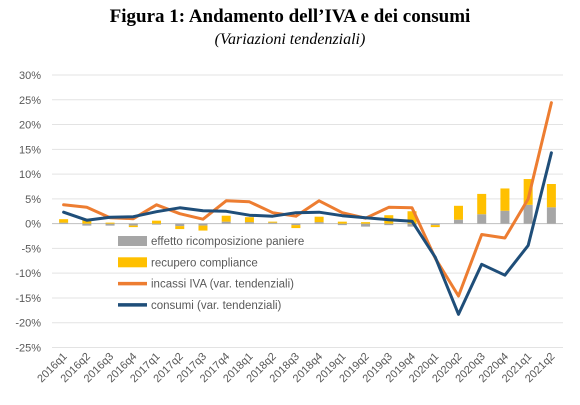  I want to click on bar-recupero-2016q3, so click(110, 223).